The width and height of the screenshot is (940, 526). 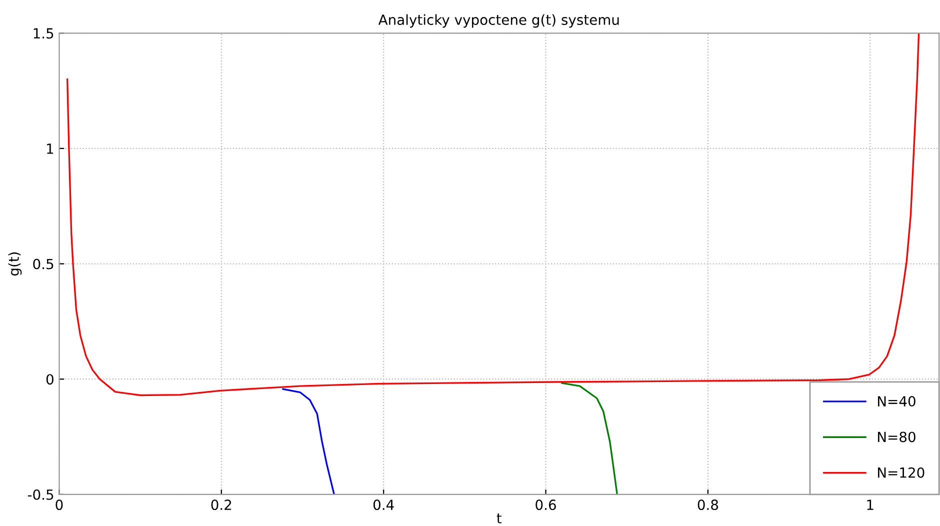 What do you see at coordinates (901, 472) in the screenshot?
I see `legend-label: N=120` at bounding box center [901, 472].